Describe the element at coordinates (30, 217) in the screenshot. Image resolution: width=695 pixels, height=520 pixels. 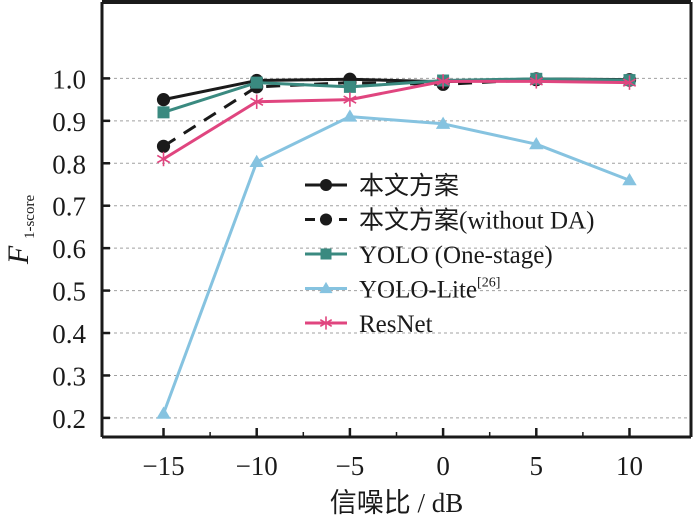
I see `y-axis-title-sub: 1-score` at that location.